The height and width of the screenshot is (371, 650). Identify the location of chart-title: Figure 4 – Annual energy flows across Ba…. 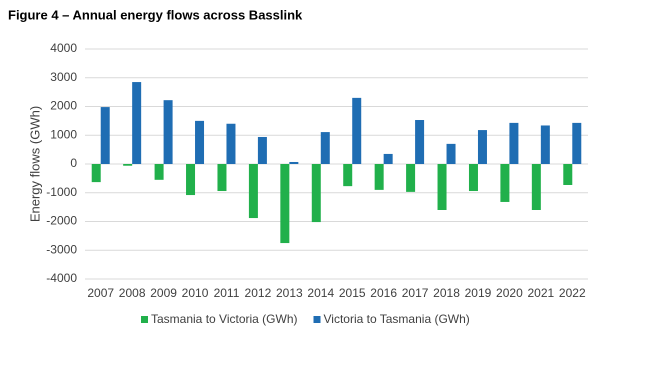
(155, 14).